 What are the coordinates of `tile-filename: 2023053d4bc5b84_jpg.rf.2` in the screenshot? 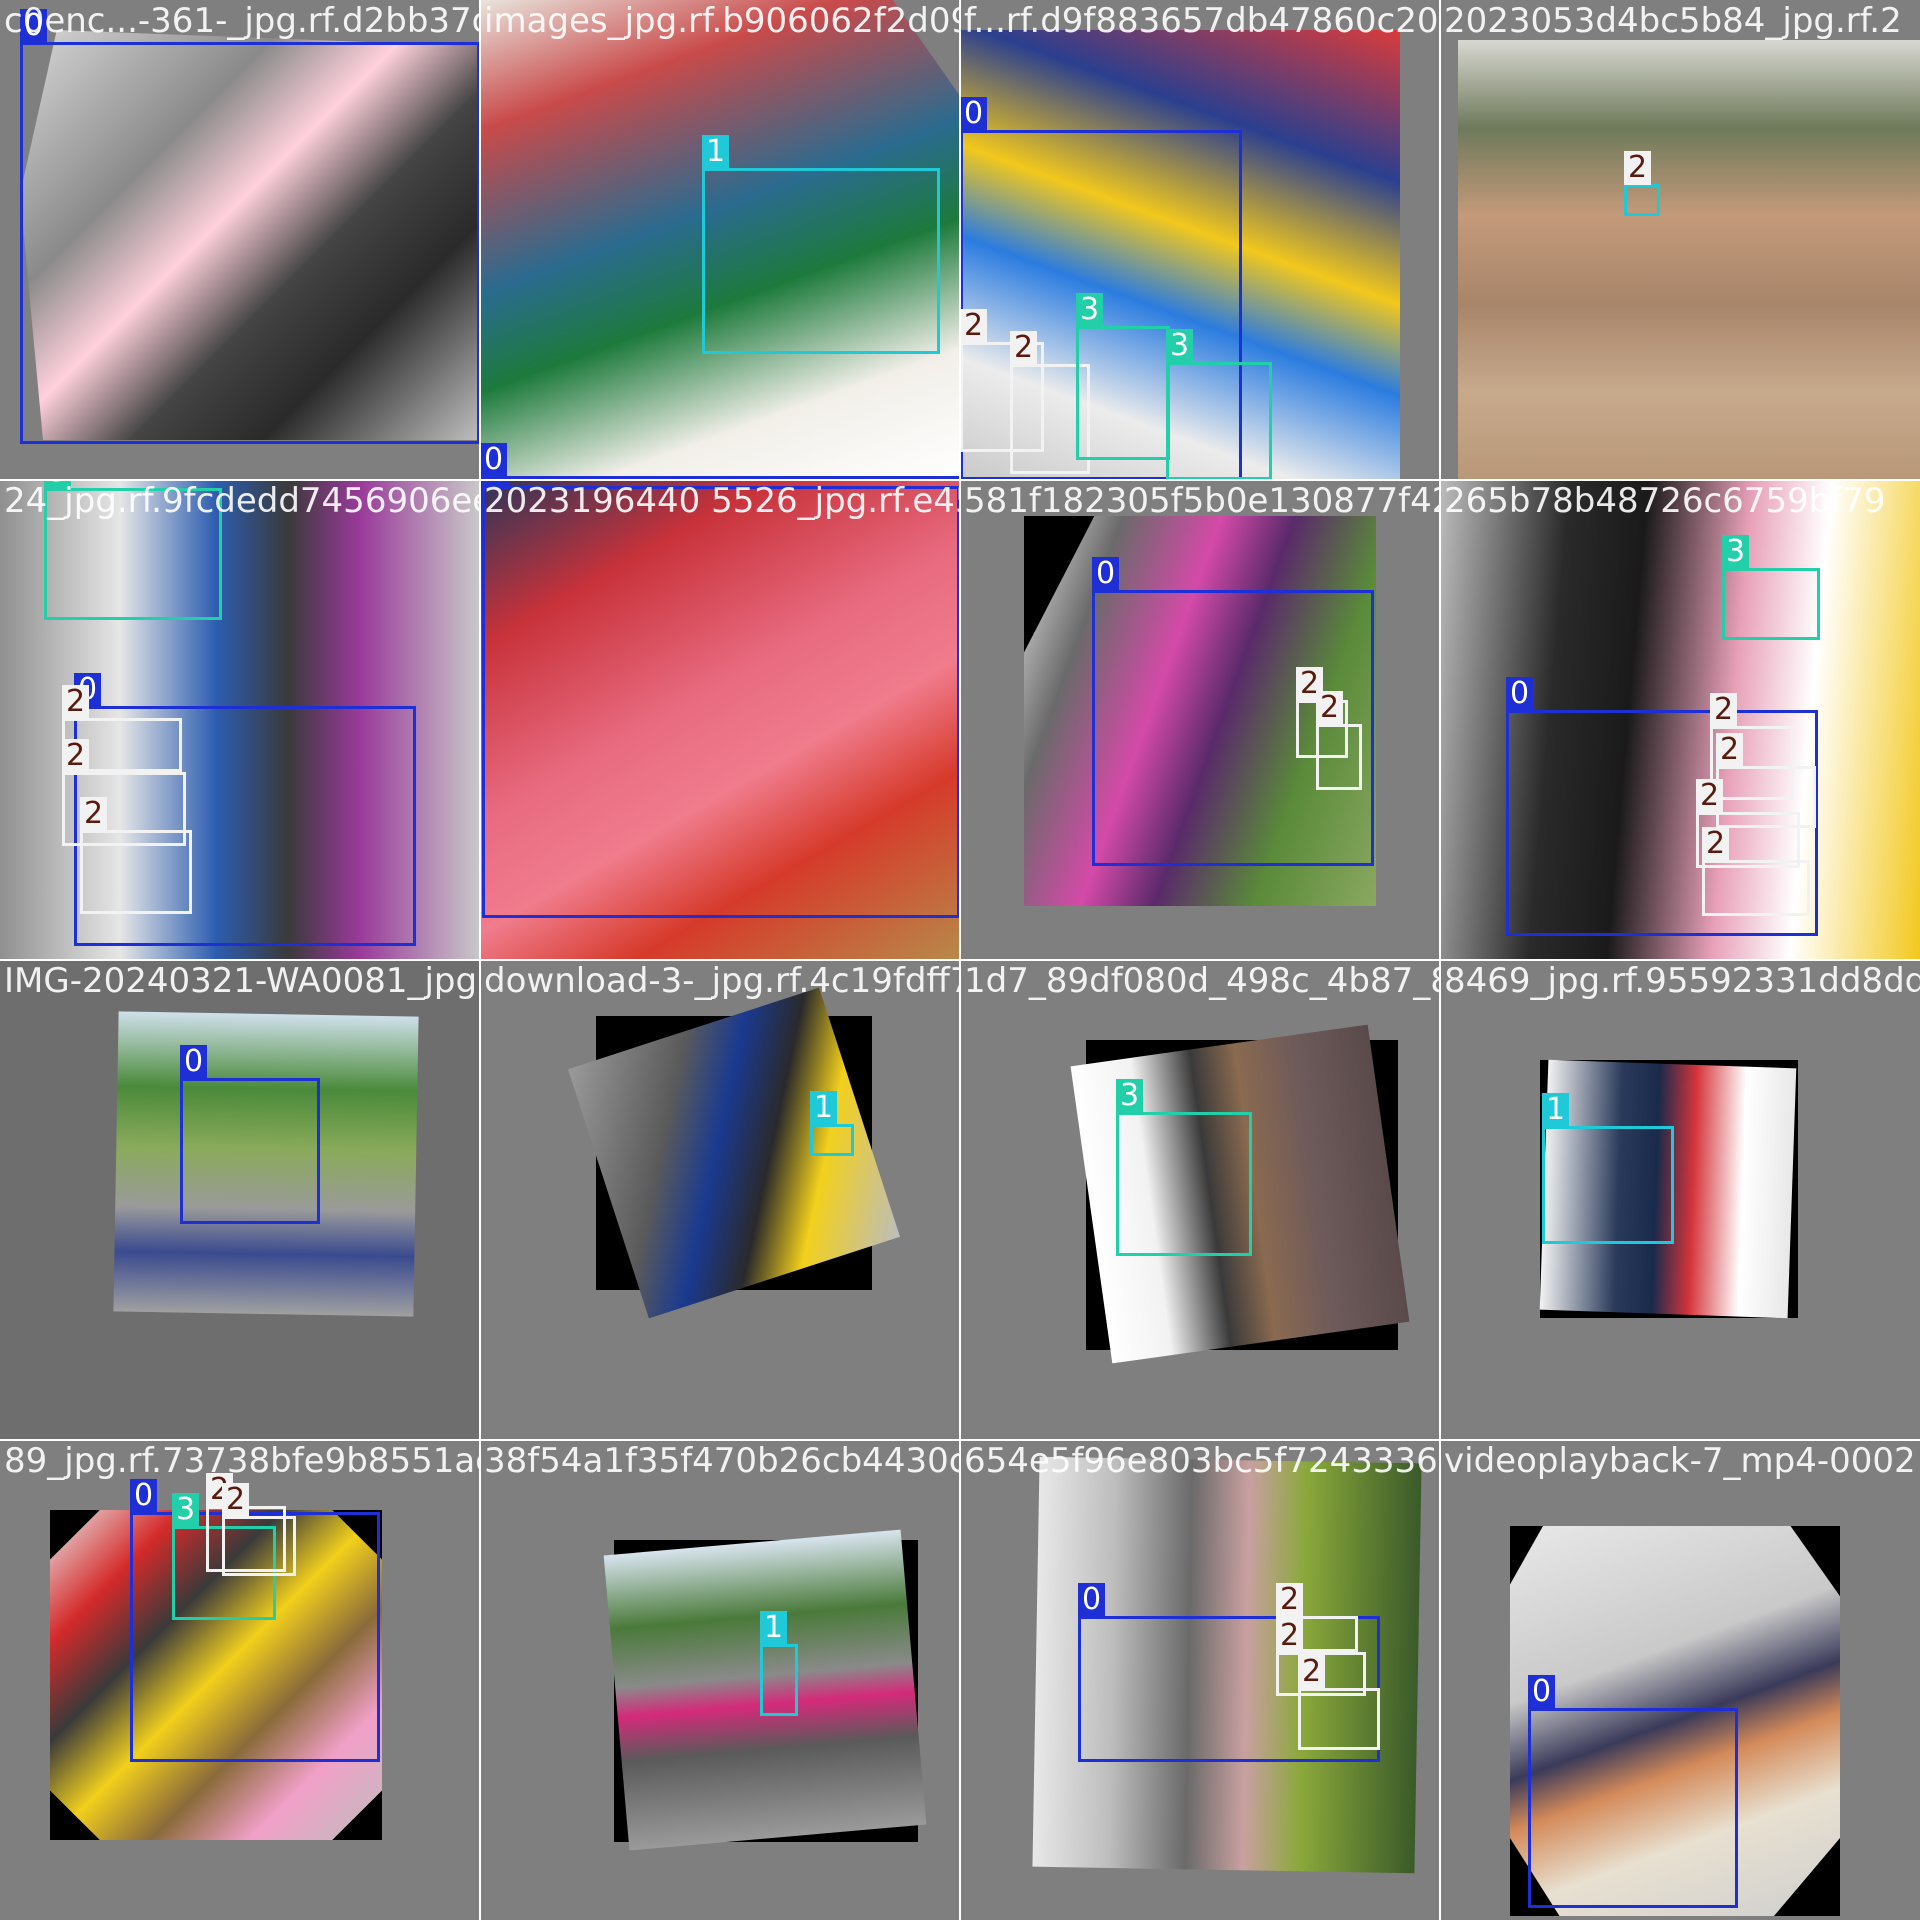 It's located at (1673, 21).